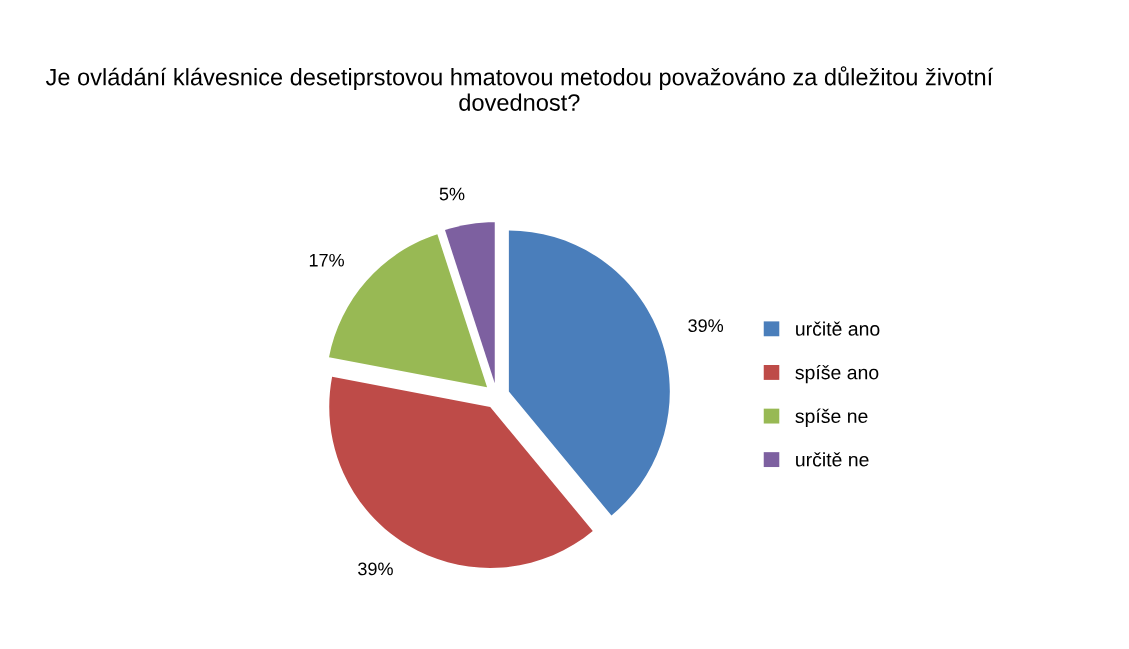  What do you see at coordinates (831, 417) in the screenshot?
I see `legend-label: spíše ne` at bounding box center [831, 417].